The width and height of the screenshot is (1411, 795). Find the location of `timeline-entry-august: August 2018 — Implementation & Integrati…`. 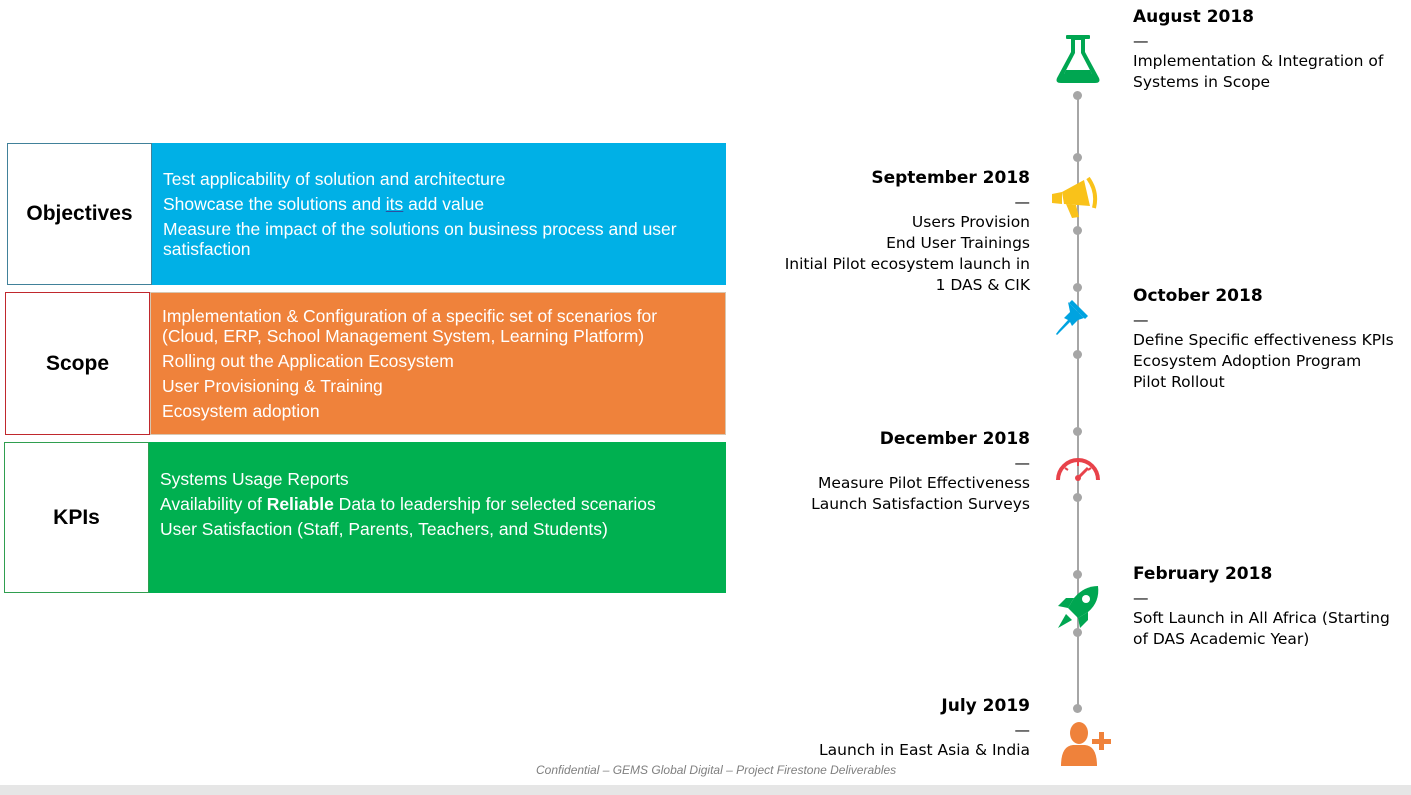

timeline-entry-august: August 2018 — Implementation & Integrati… is located at coordinates (1258, 50).